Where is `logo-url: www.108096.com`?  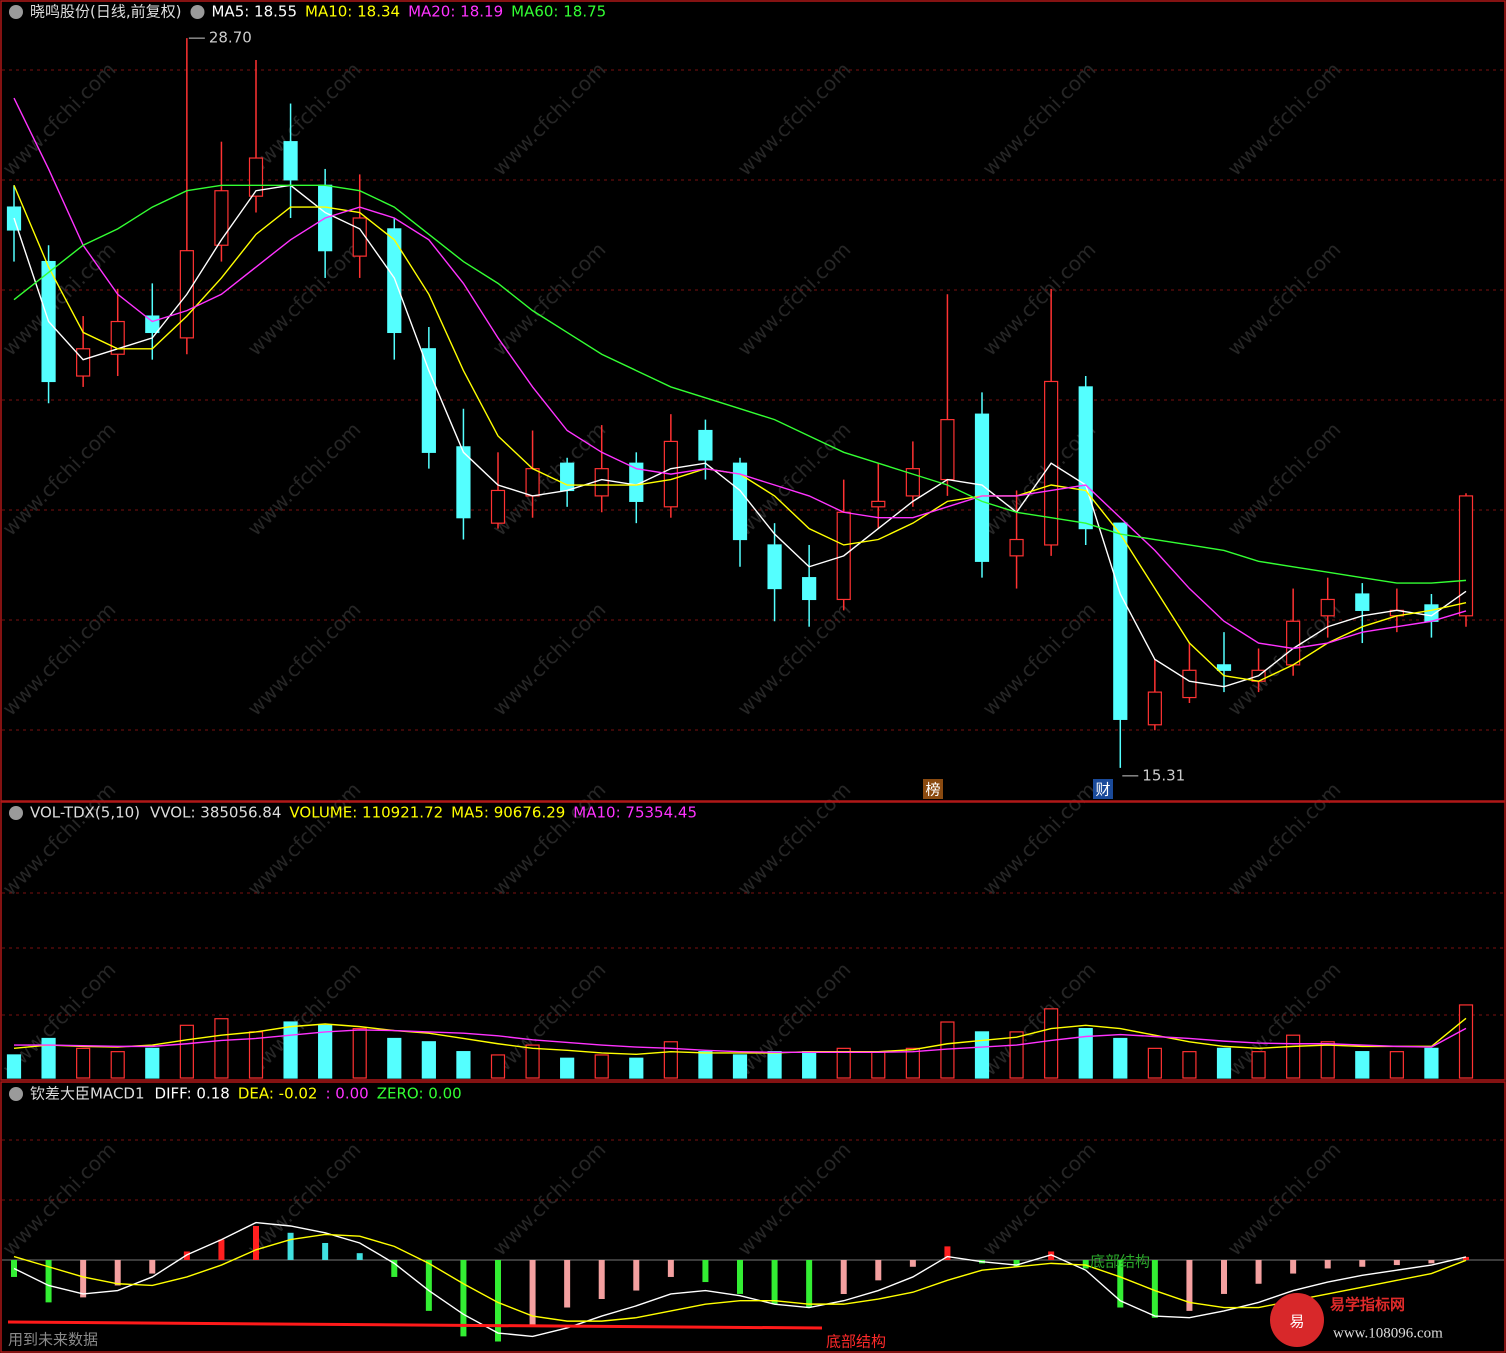
logo-url: www.108096.com is located at coordinates (1388, 1333).